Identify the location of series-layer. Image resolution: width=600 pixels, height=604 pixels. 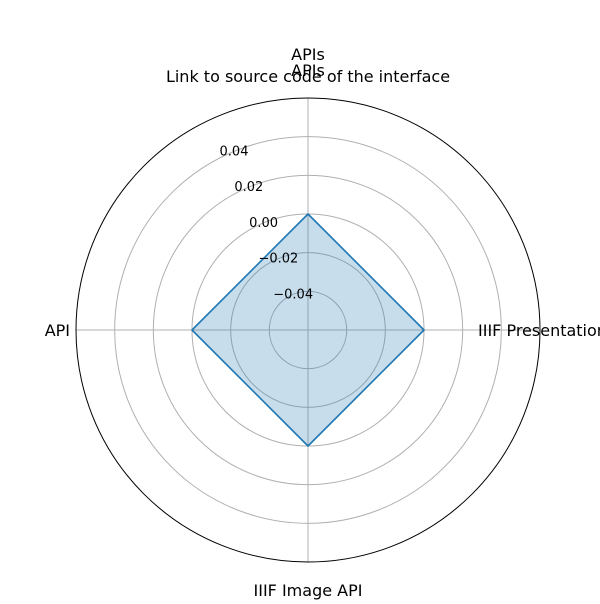
(308, 330).